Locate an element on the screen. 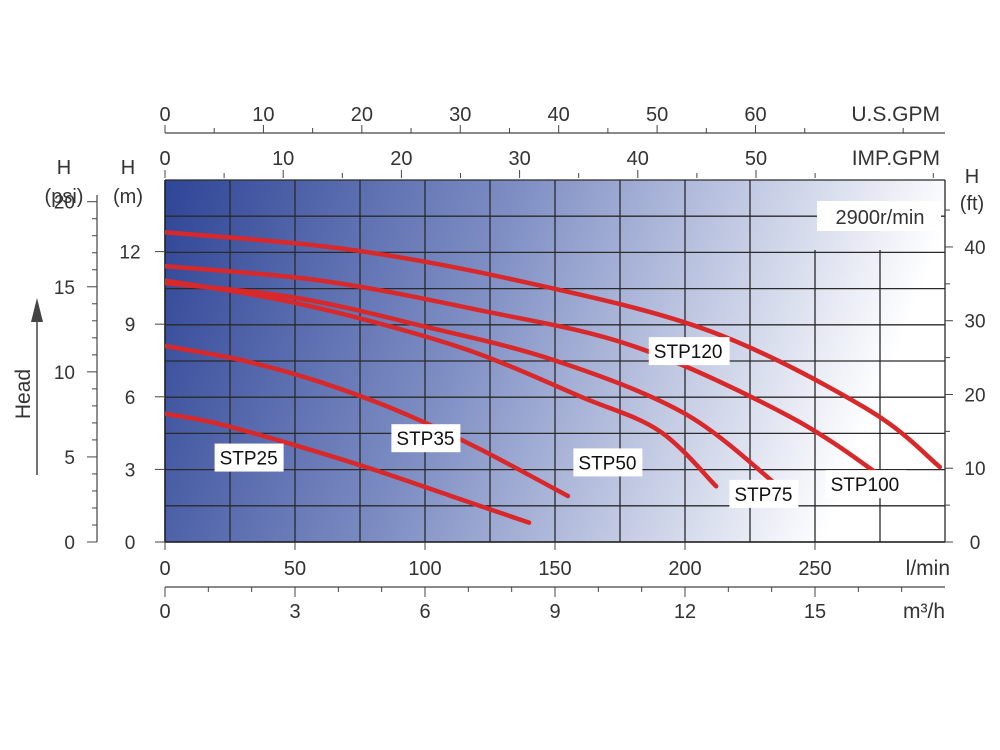 The height and width of the screenshot is (750, 1000). curve-label-stp50: STP50 is located at coordinates (607, 463).